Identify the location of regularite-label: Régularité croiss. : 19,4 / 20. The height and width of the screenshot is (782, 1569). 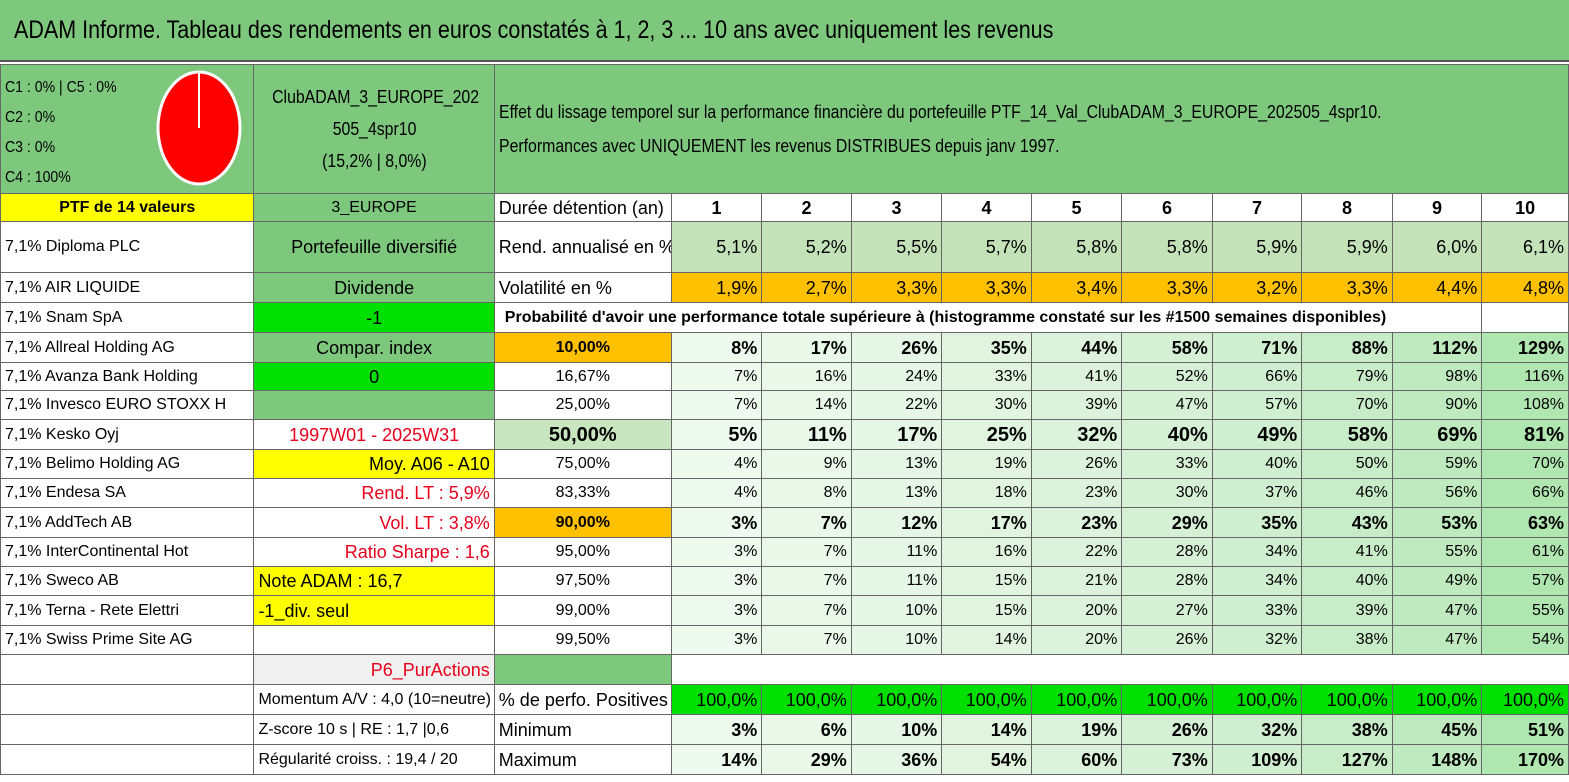
(374, 759).